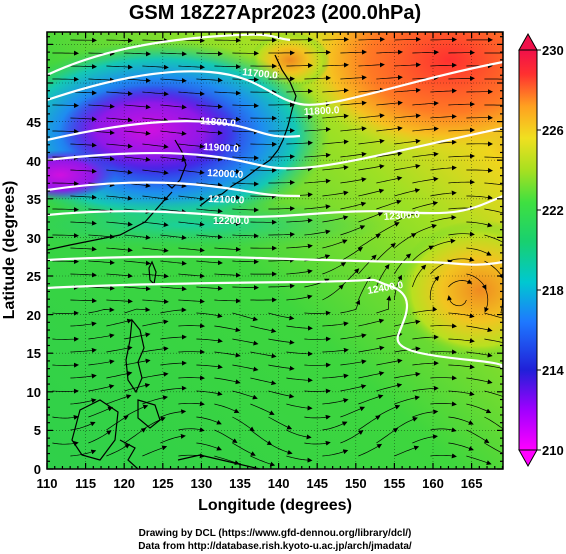 This screenshot has height=554, width=566. What do you see at coordinates (219, 461) in the screenshot?
I see `coastline-new-guinea` at bounding box center [219, 461].